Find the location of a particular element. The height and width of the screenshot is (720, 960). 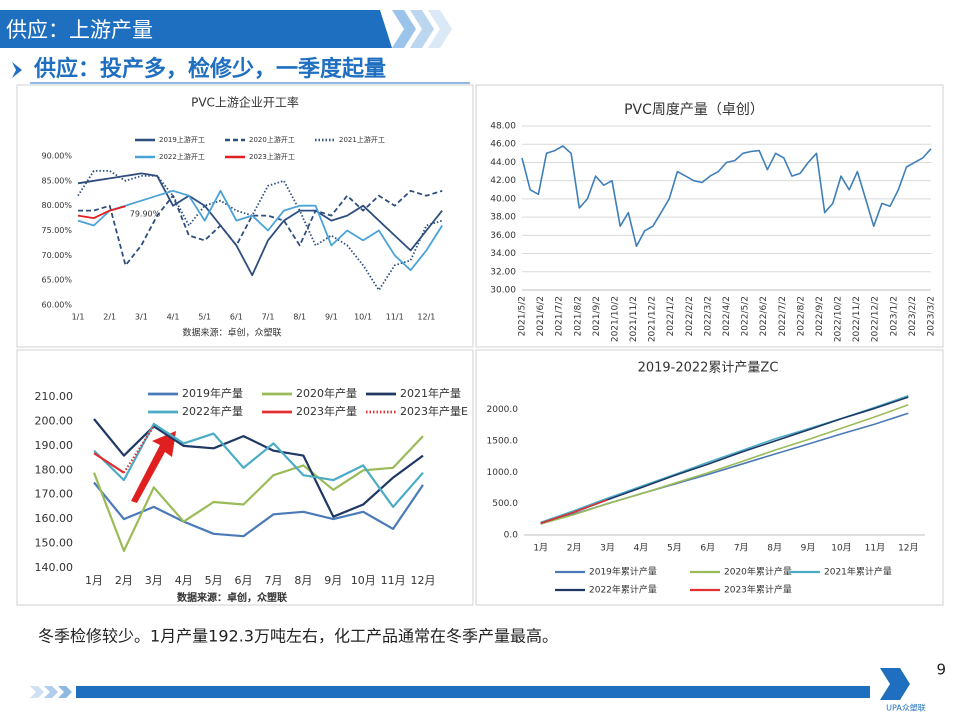

source-note: 数据来源：卓创，众塑联 is located at coordinates (232, 597).